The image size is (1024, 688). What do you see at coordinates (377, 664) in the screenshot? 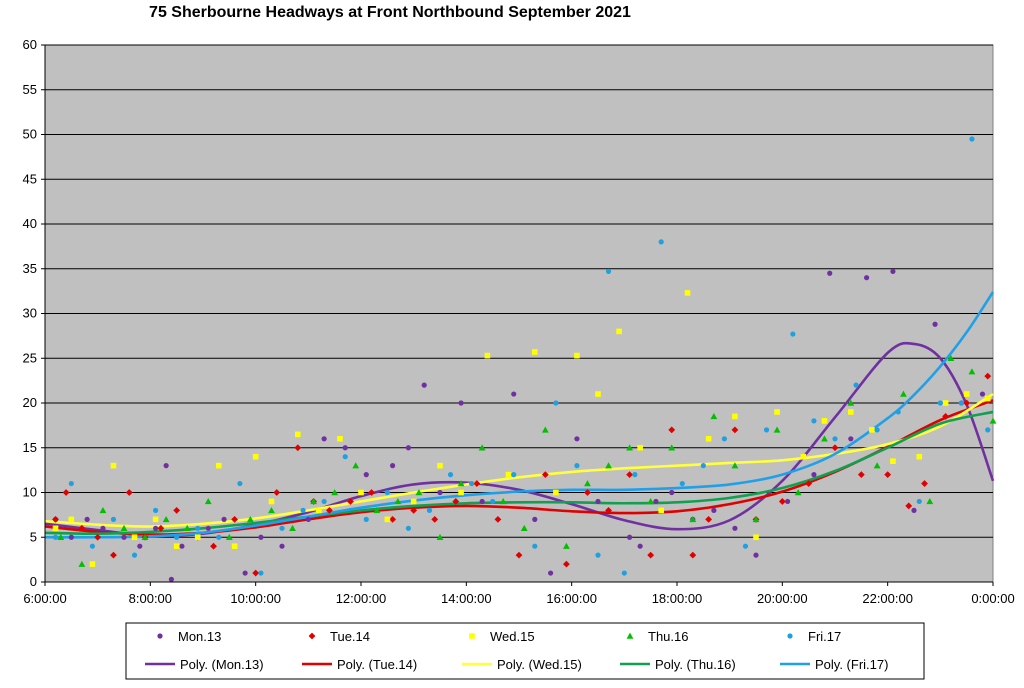
I see `legend-label: Poly. (Tue.14)` at bounding box center [377, 664].